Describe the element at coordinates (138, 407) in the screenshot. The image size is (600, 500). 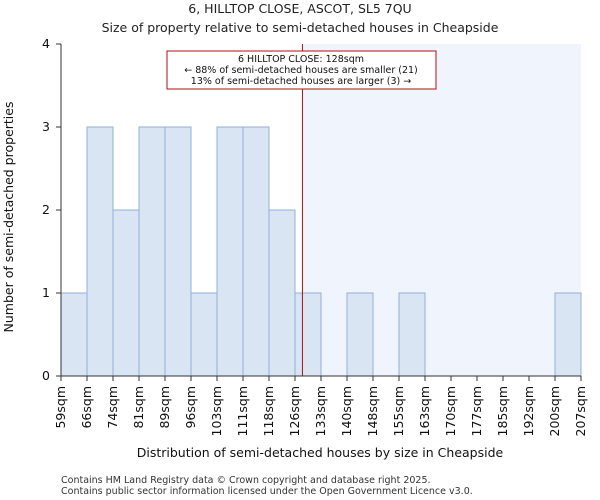
I see `x-tick-label: 81sqm` at that location.